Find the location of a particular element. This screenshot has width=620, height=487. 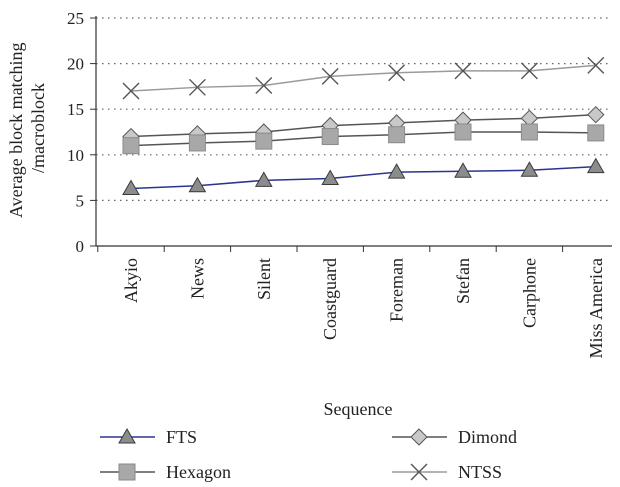

series-hexagon is located at coordinates (363, 139).